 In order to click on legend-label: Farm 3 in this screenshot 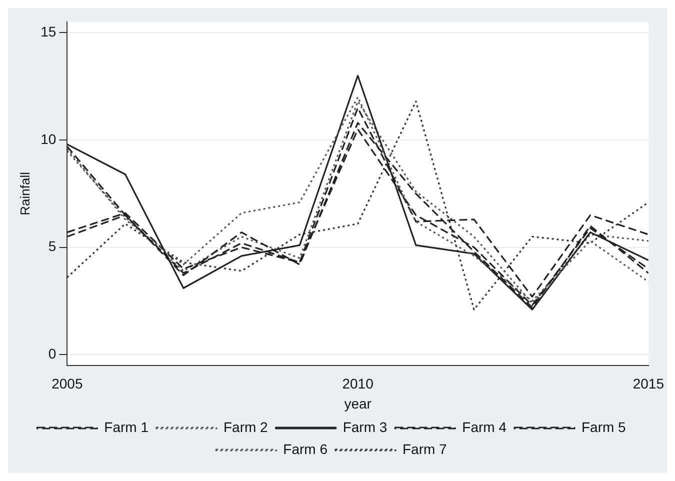, I will do `click(365, 426)`.